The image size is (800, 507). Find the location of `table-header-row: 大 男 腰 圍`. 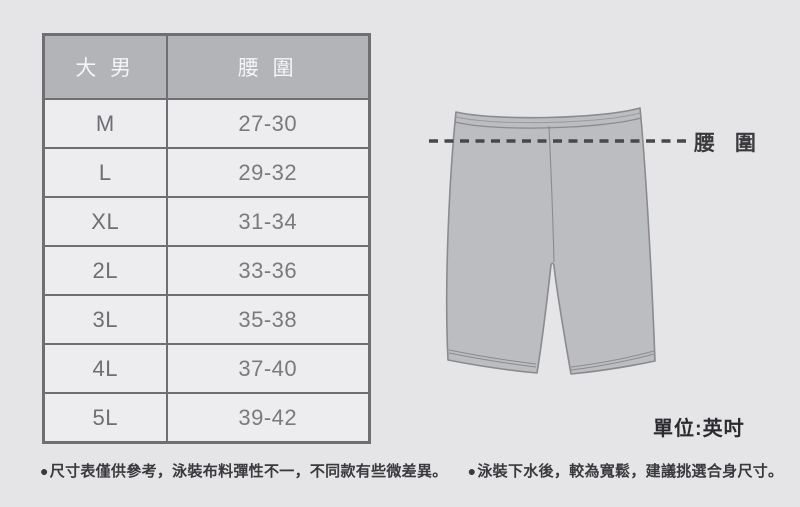

table-header-row: 大 男 腰 圍 is located at coordinates (206, 66).